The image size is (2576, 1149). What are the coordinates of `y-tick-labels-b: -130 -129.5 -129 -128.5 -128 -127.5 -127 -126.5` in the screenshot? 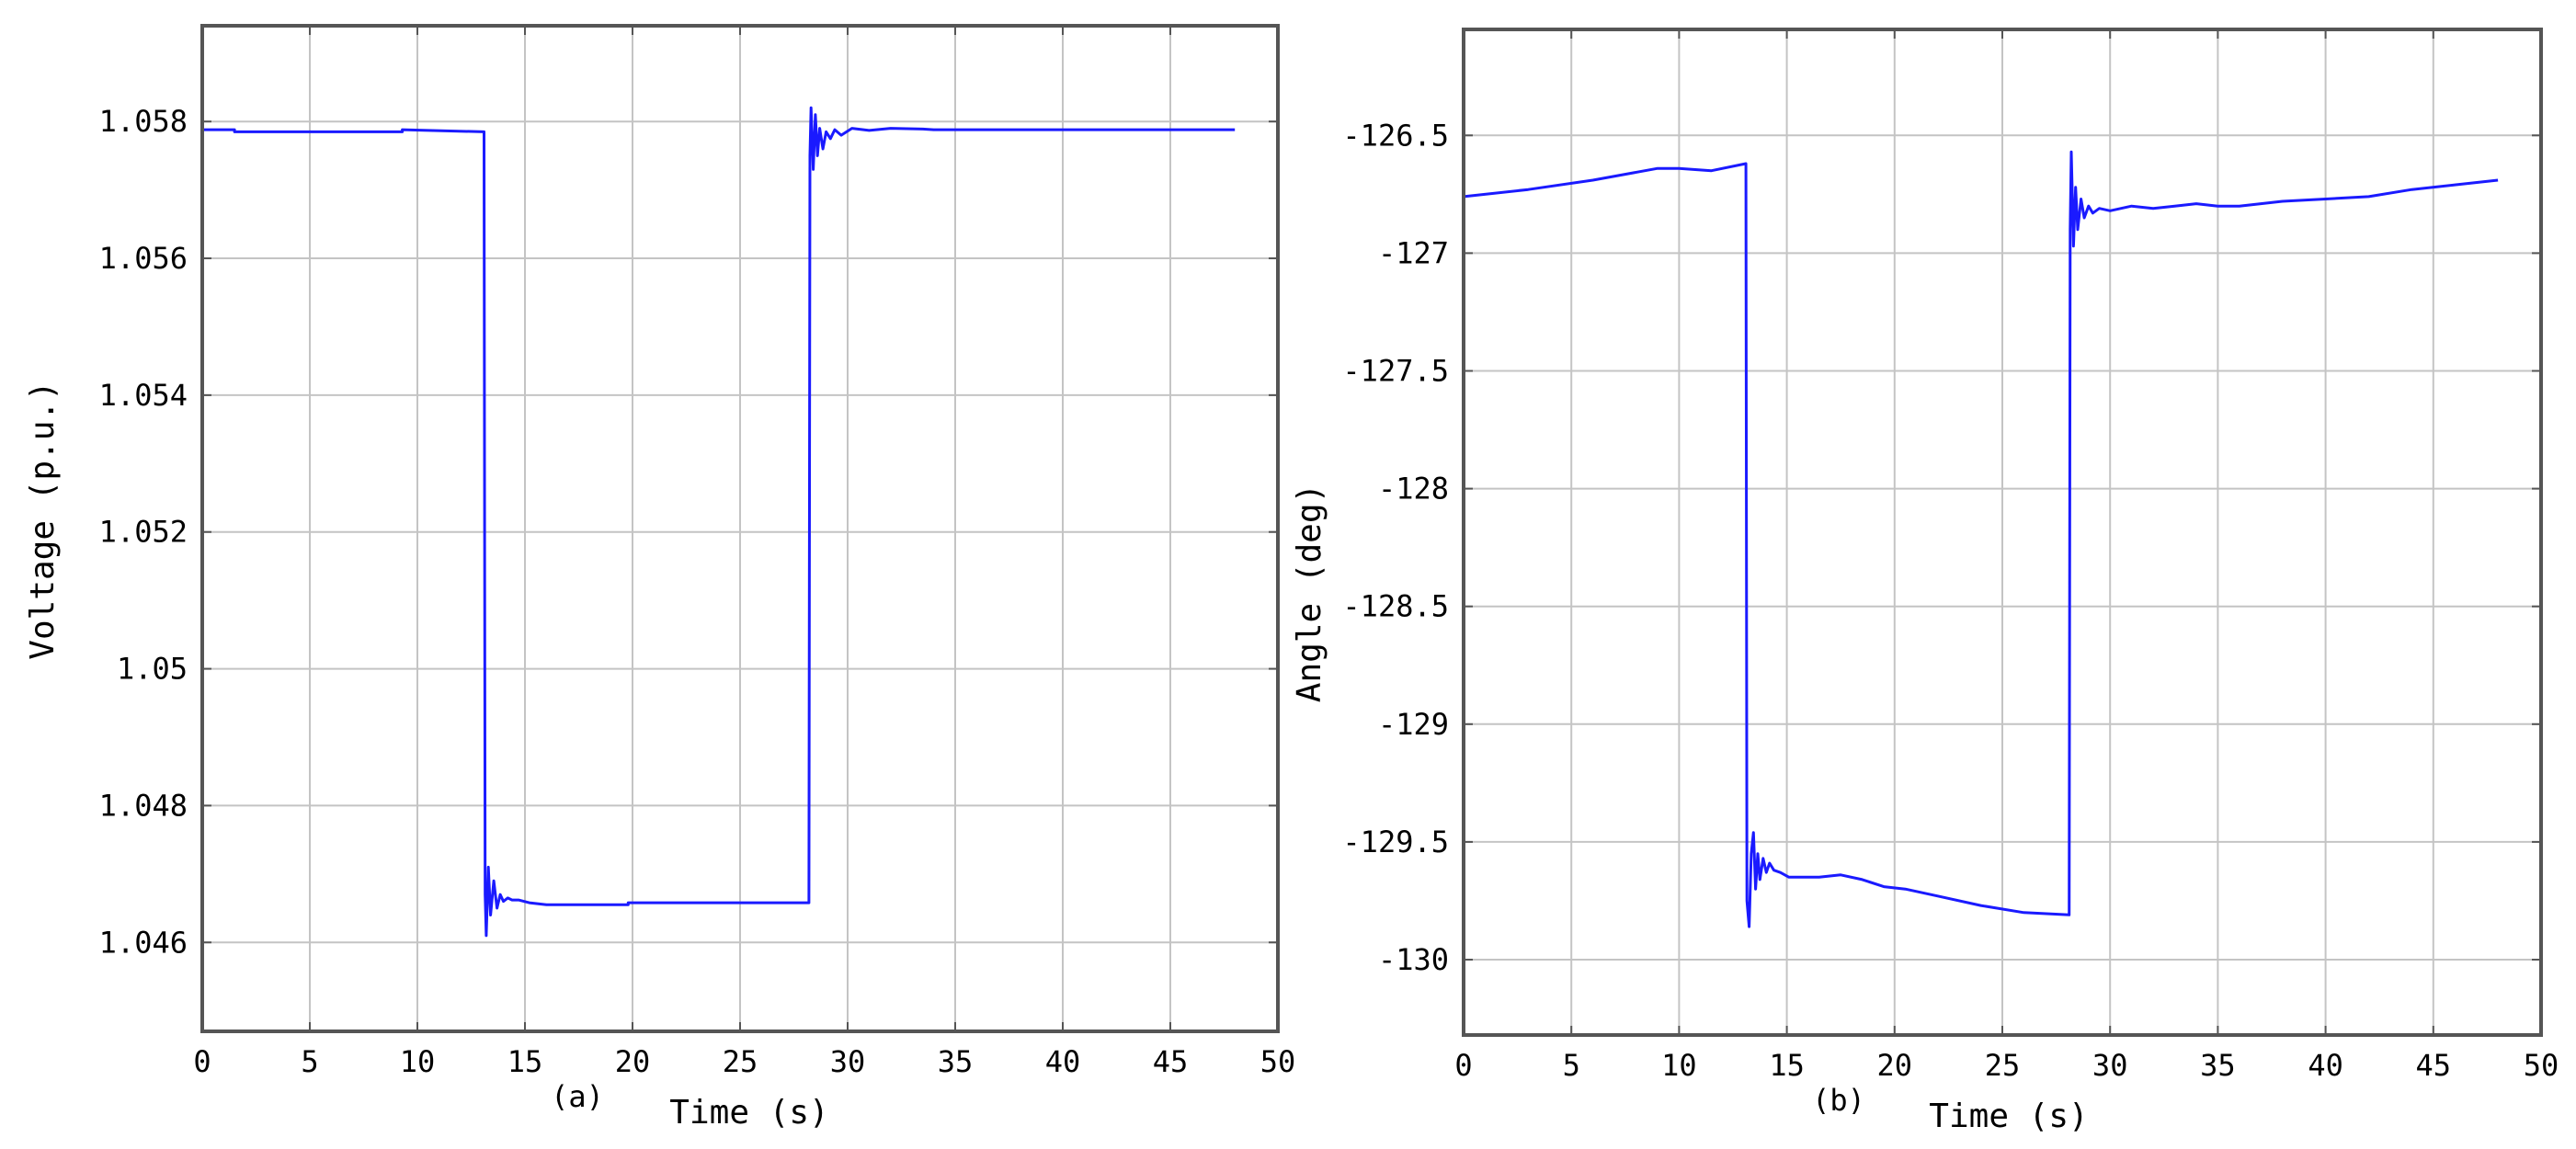 It's located at (1395, 548).